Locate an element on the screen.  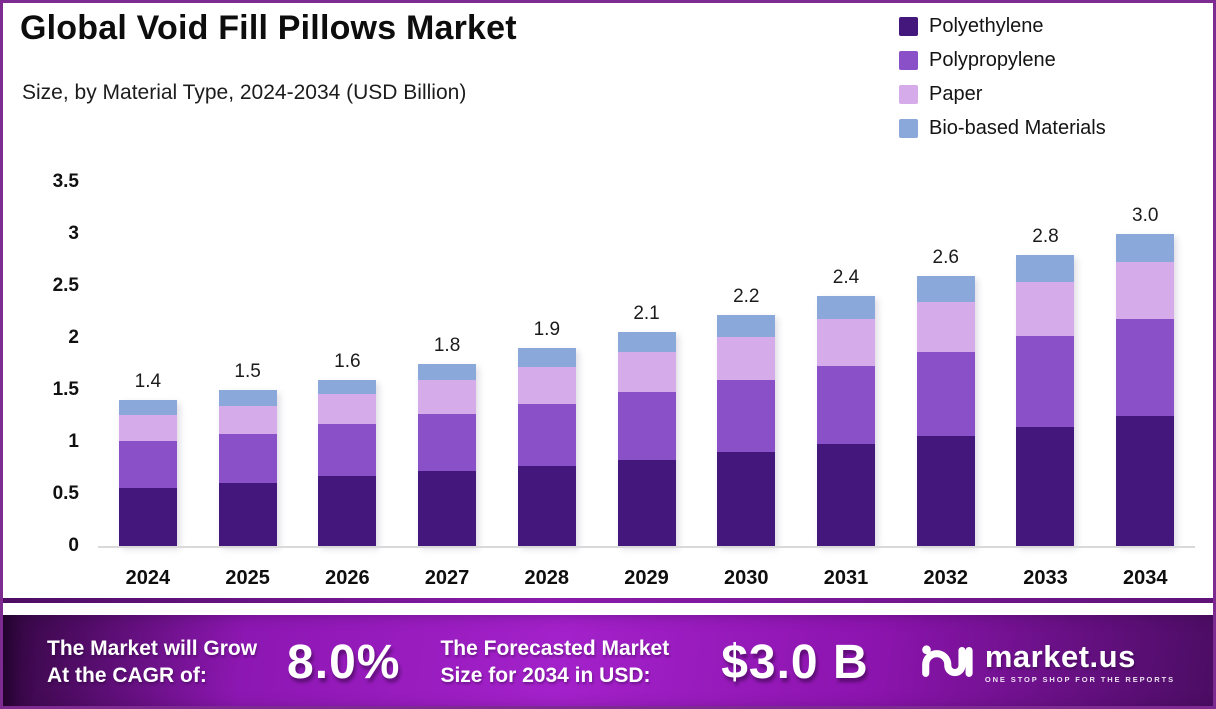
year-label: 2030 is located at coordinates (746, 578).